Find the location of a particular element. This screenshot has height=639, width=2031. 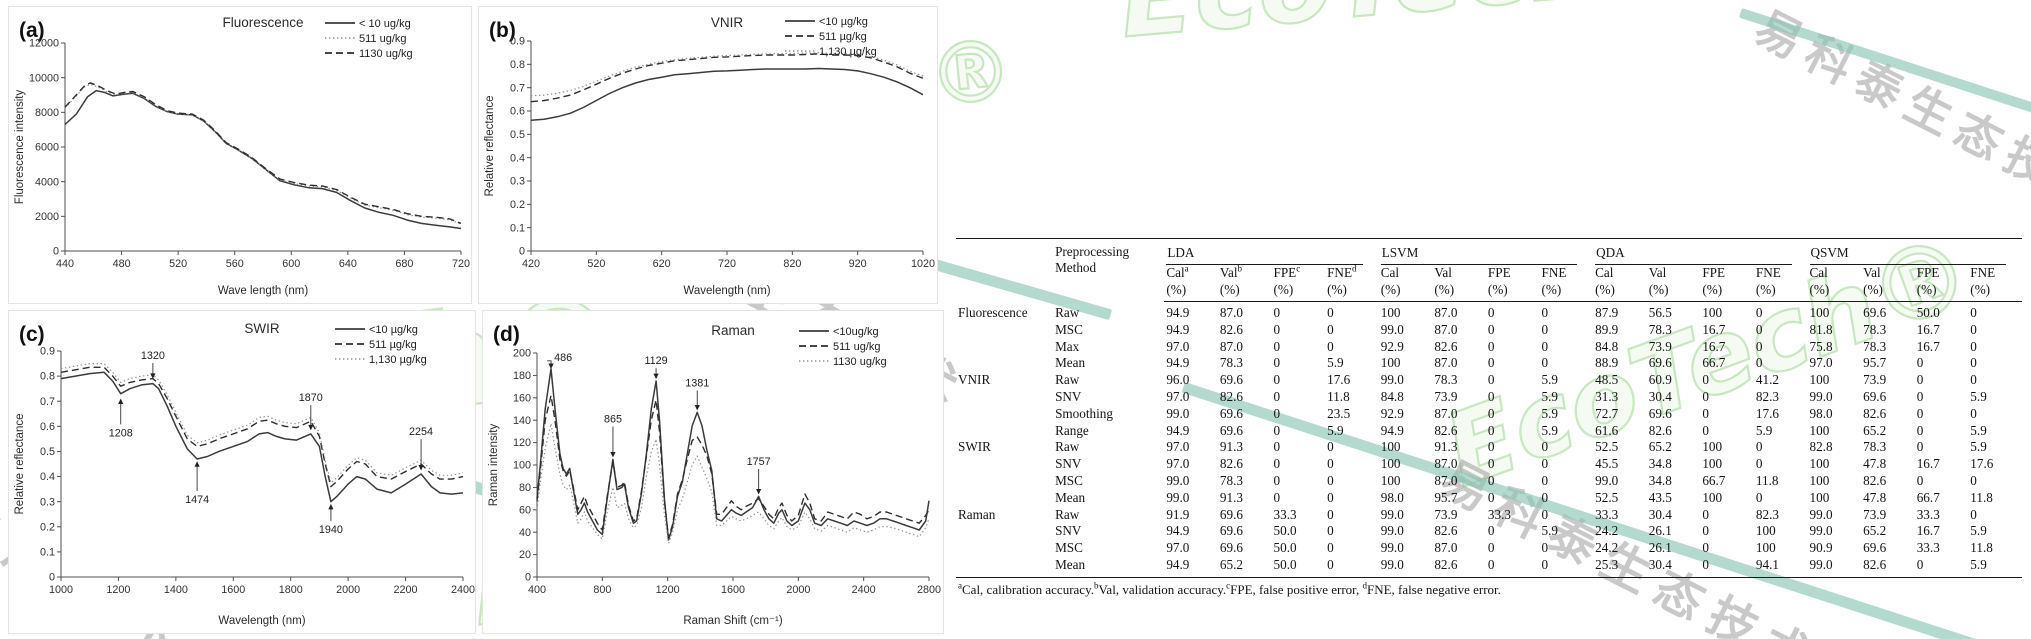

watermark-ecotech-top-right: EcoTech® is located at coordinates (1416, 32).